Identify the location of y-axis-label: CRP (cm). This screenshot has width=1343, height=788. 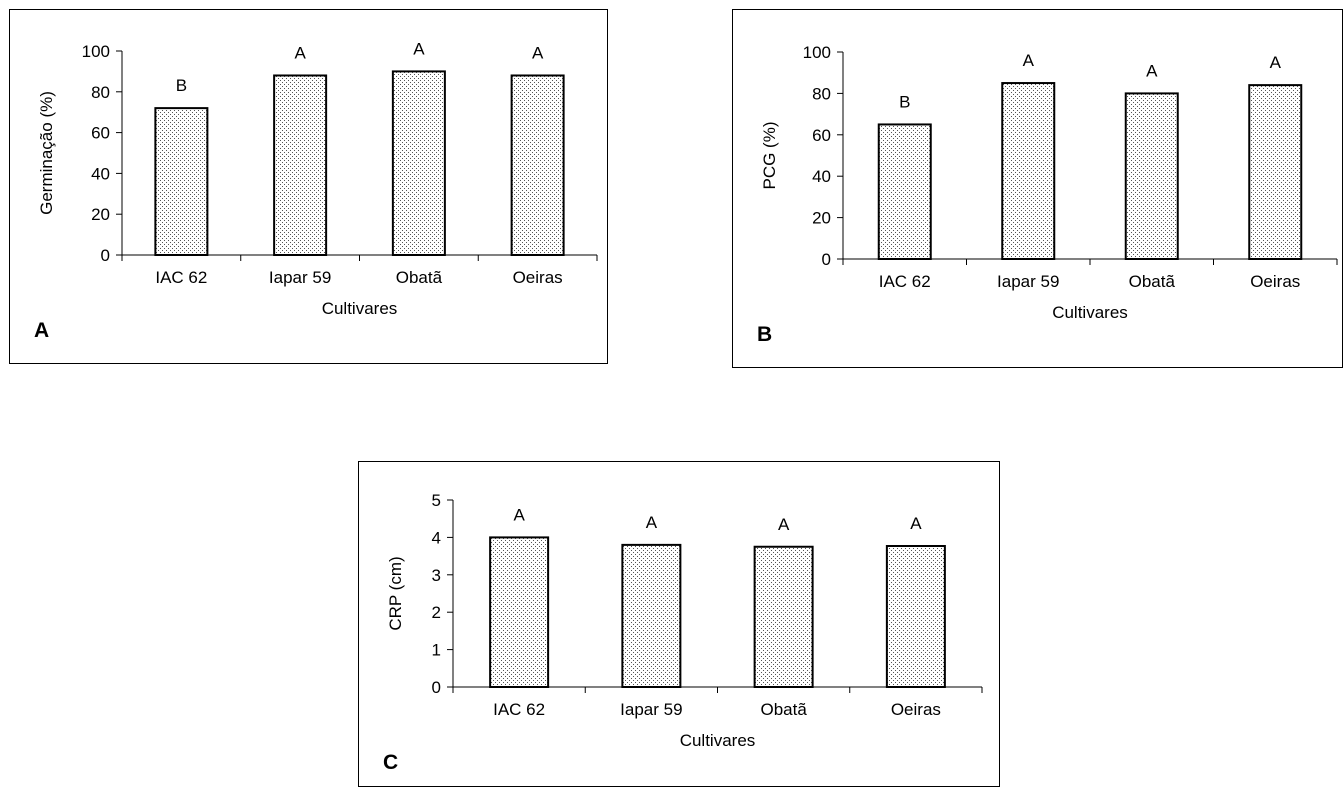
(395, 593).